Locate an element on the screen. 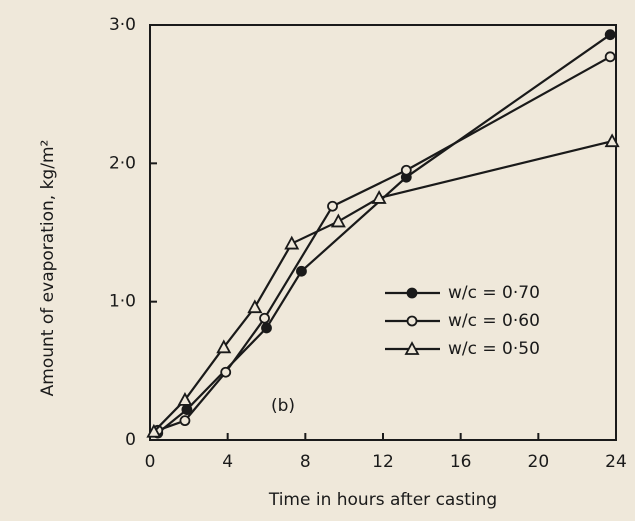 The image size is (635, 521). x-tick-label: 12 is located at coordinates (383, 462).